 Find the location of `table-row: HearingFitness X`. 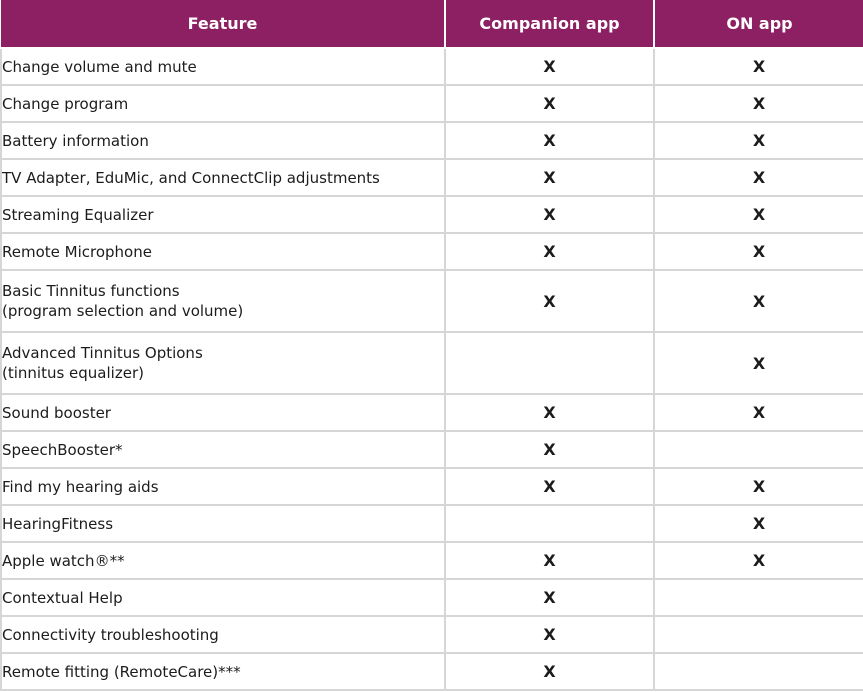

table-row: HearingFitness X is located at coordinates (431, 523).